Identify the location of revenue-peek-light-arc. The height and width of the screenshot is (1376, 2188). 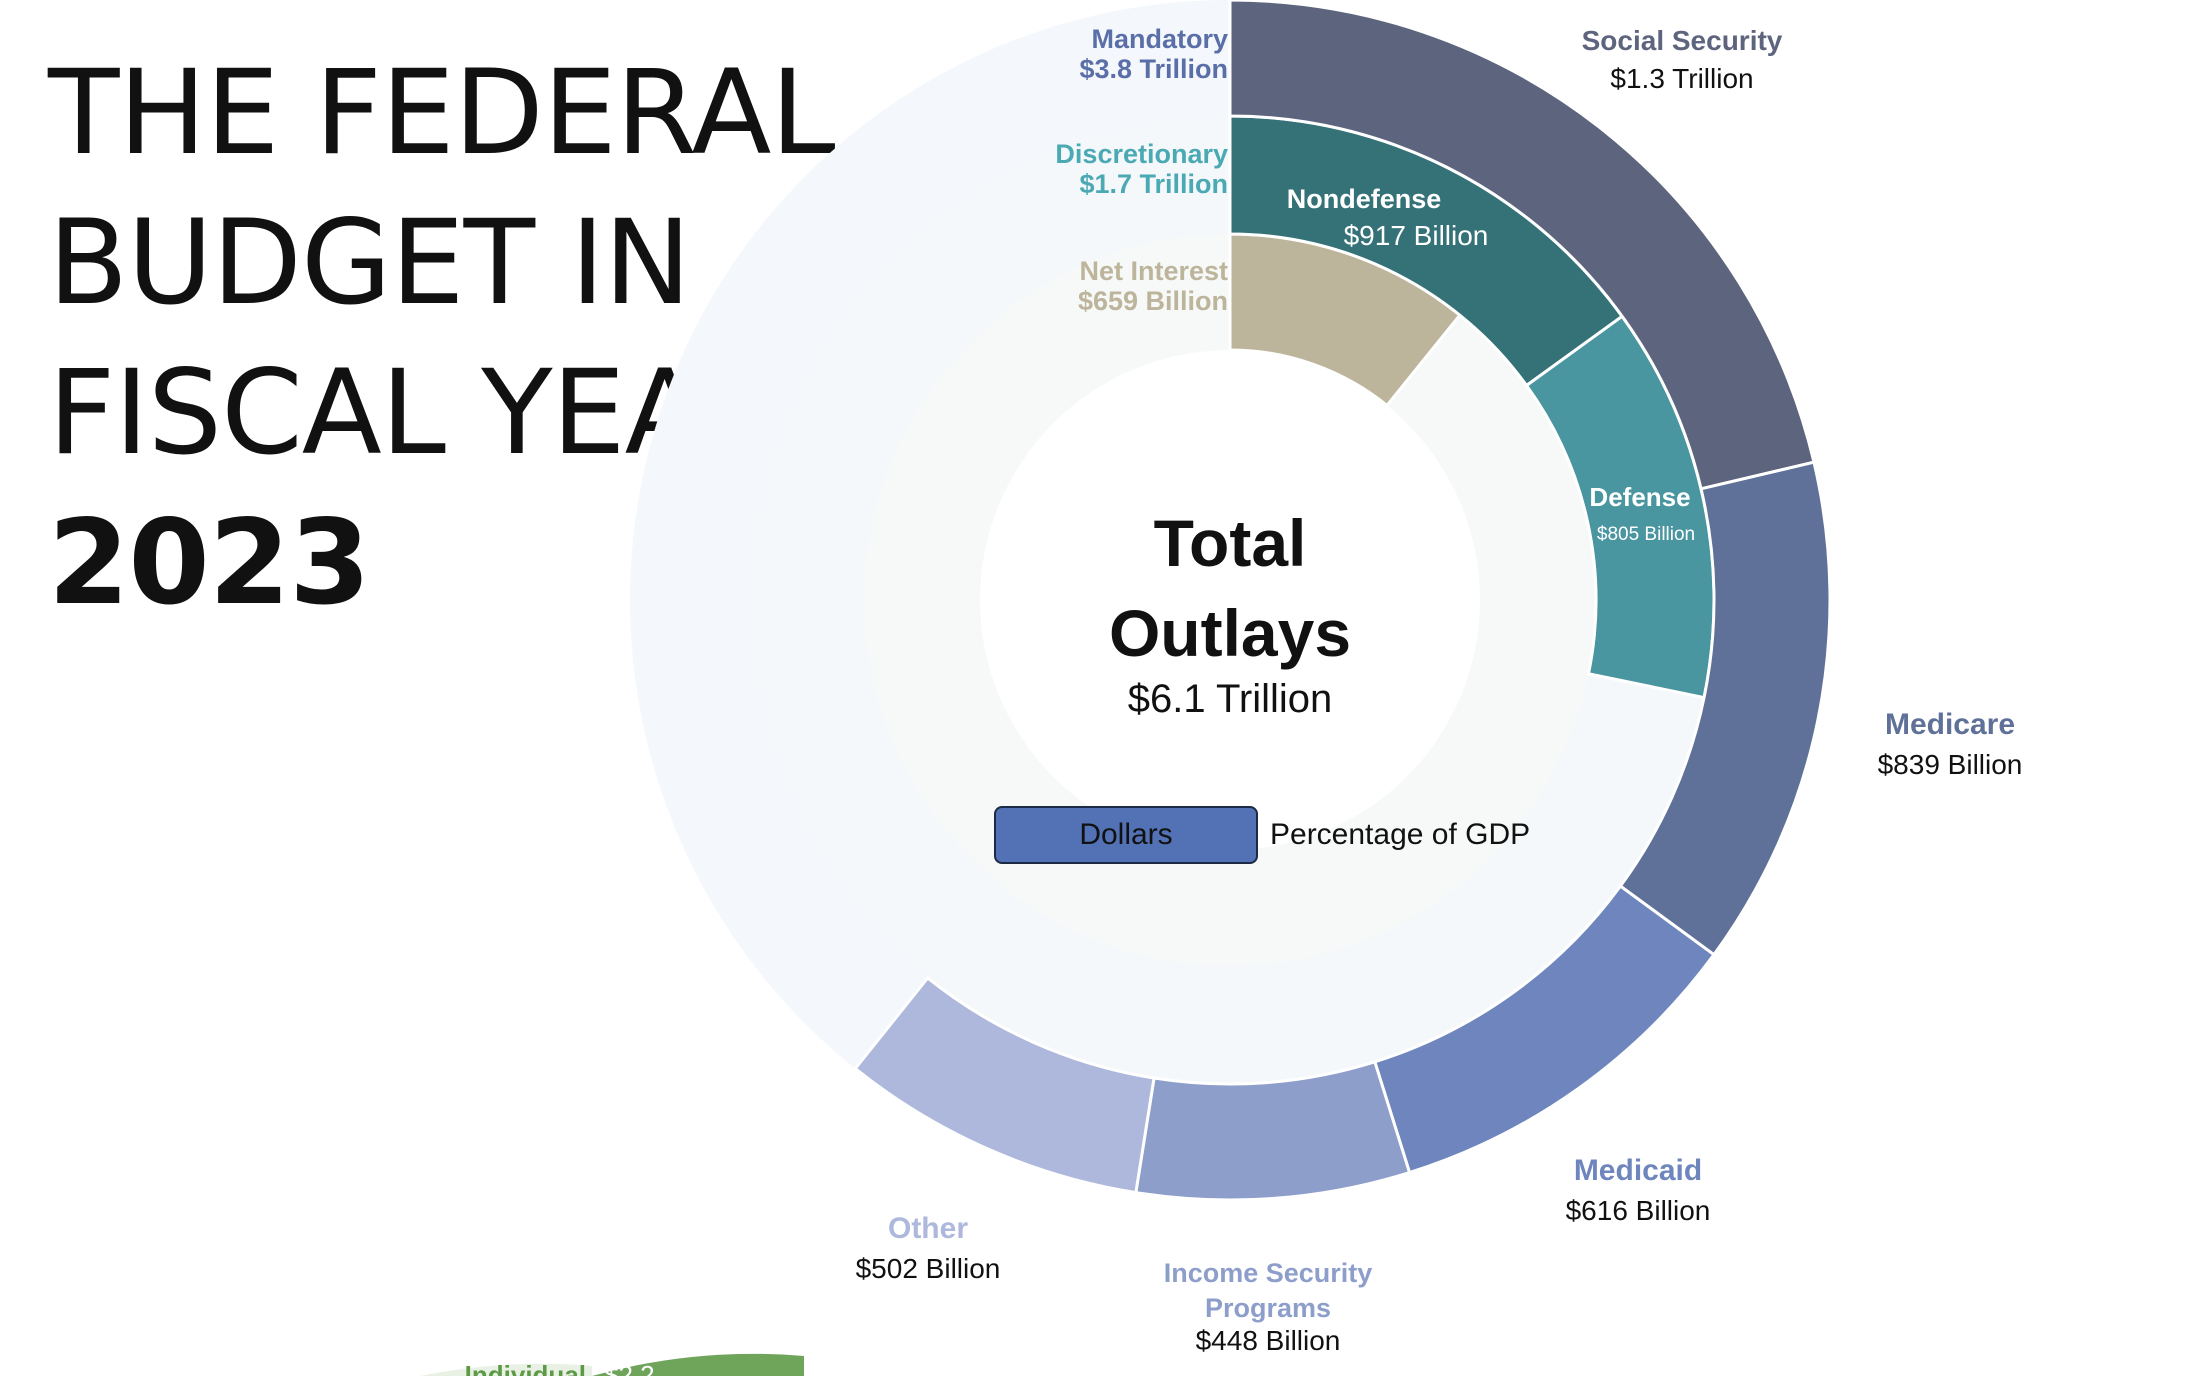
(506, 1369).